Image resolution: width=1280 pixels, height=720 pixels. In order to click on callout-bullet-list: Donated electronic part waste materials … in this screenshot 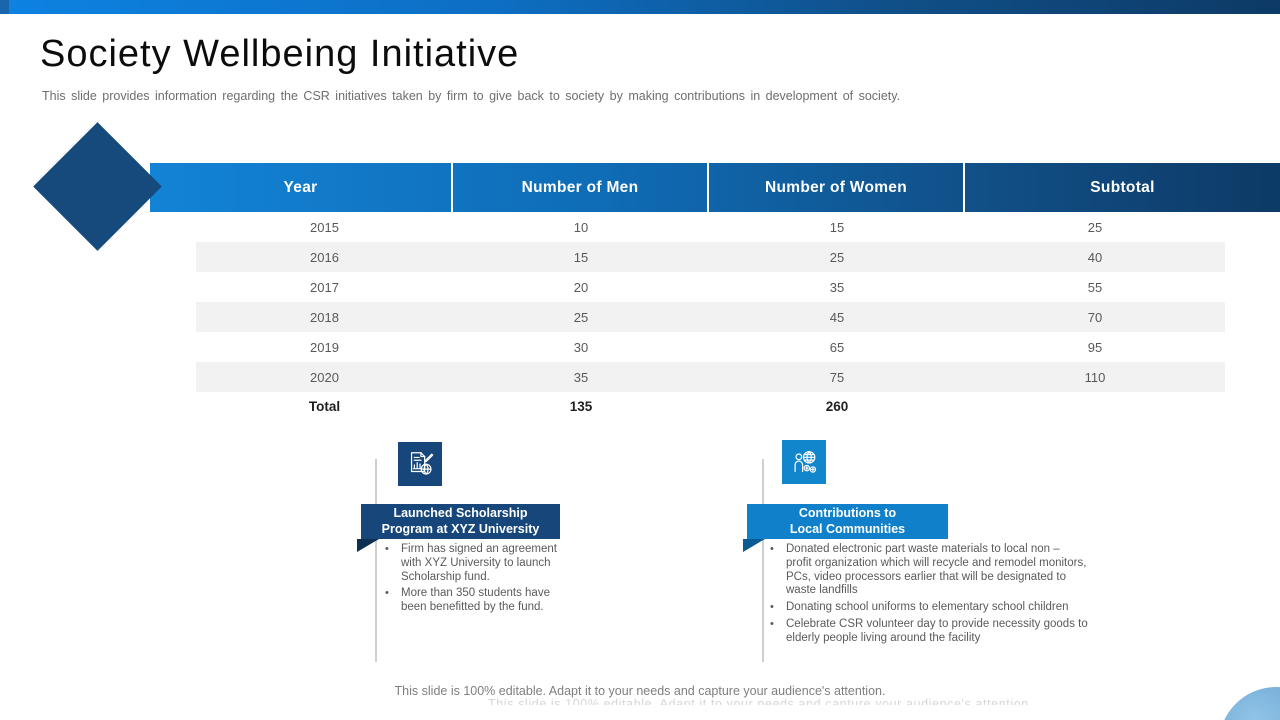, I will do `click(927, 596)`.